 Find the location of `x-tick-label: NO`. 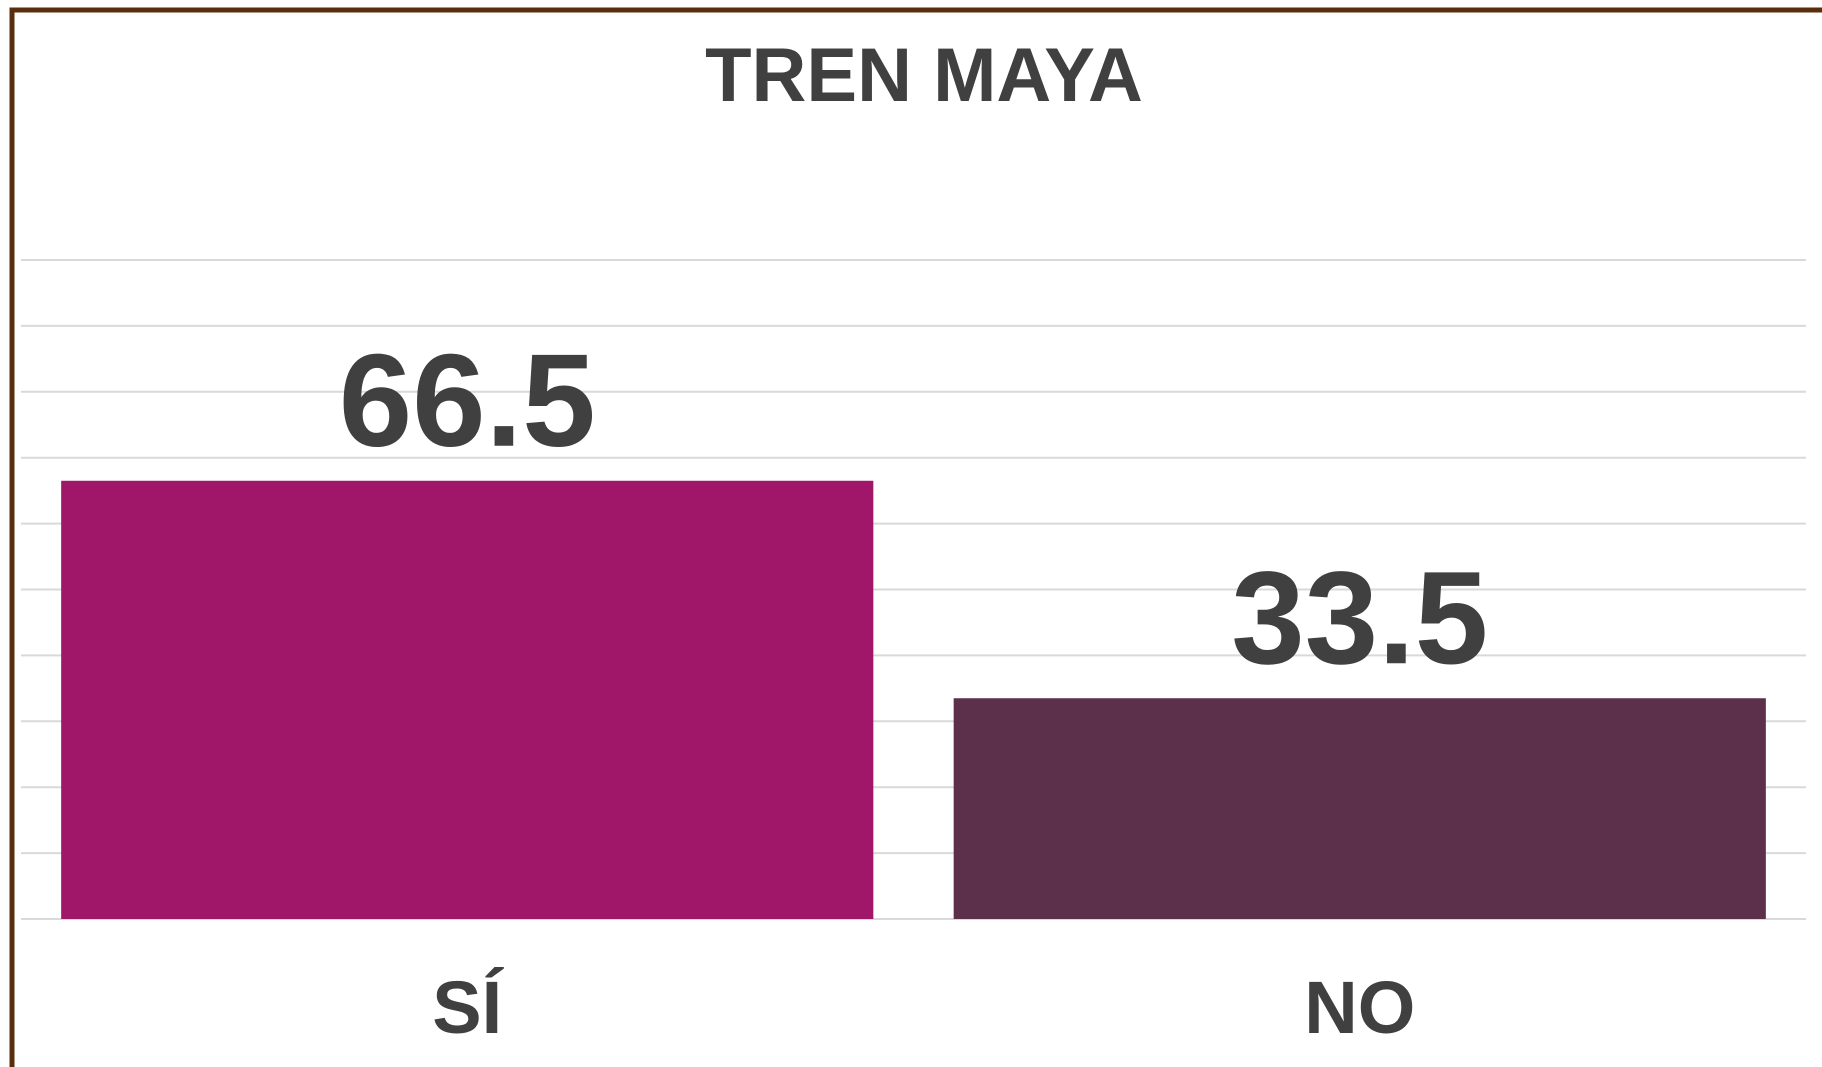

x-tick-label: NO is located at coordinates (1359, 1007).